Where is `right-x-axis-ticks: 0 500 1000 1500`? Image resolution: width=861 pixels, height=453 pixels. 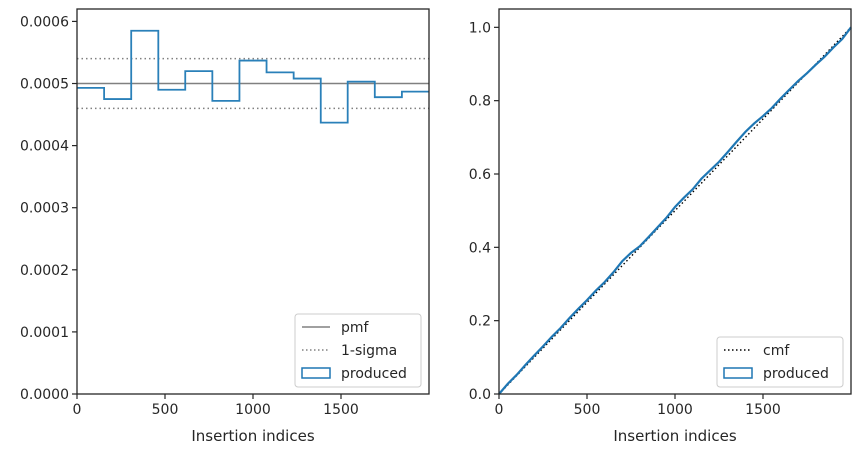
right-x-axis-ticks: 0 500 1000 1500 is located at coordinates (638, 406).